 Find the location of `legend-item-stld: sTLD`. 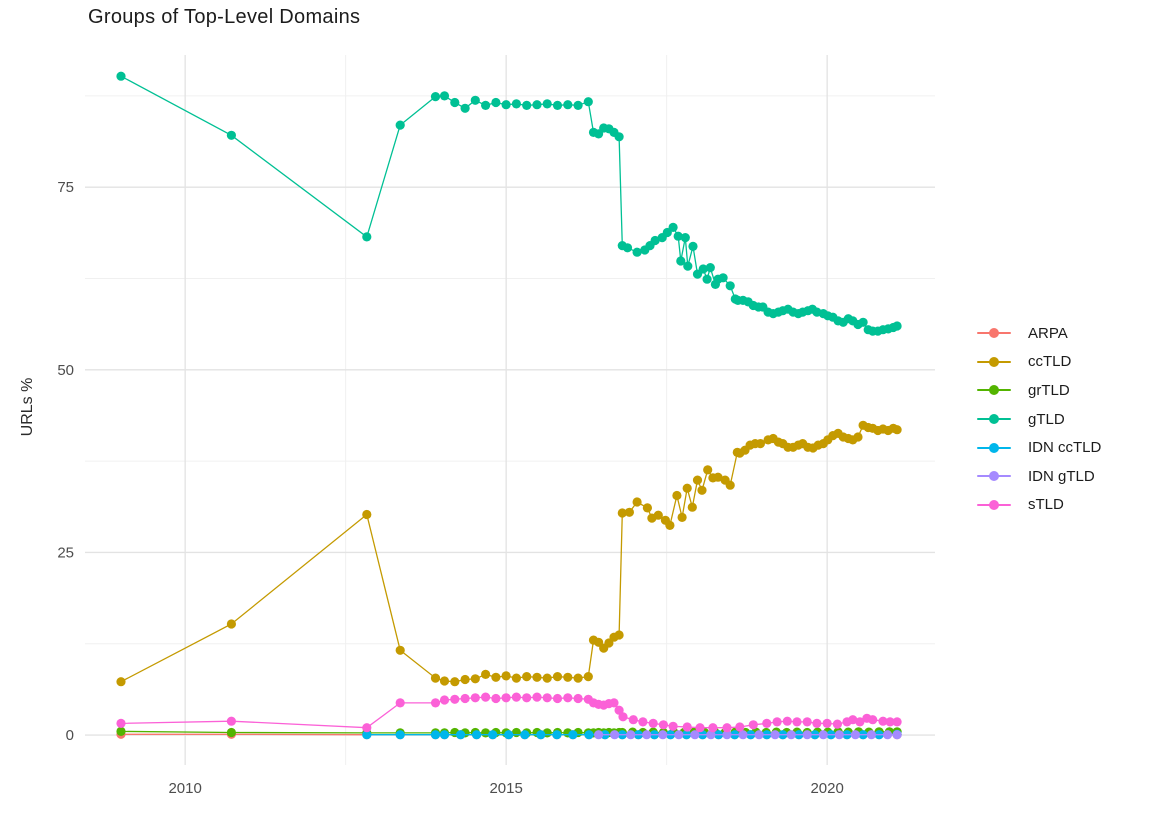

legend-item-stld: sTLD is located at coordinates (1039, 505).